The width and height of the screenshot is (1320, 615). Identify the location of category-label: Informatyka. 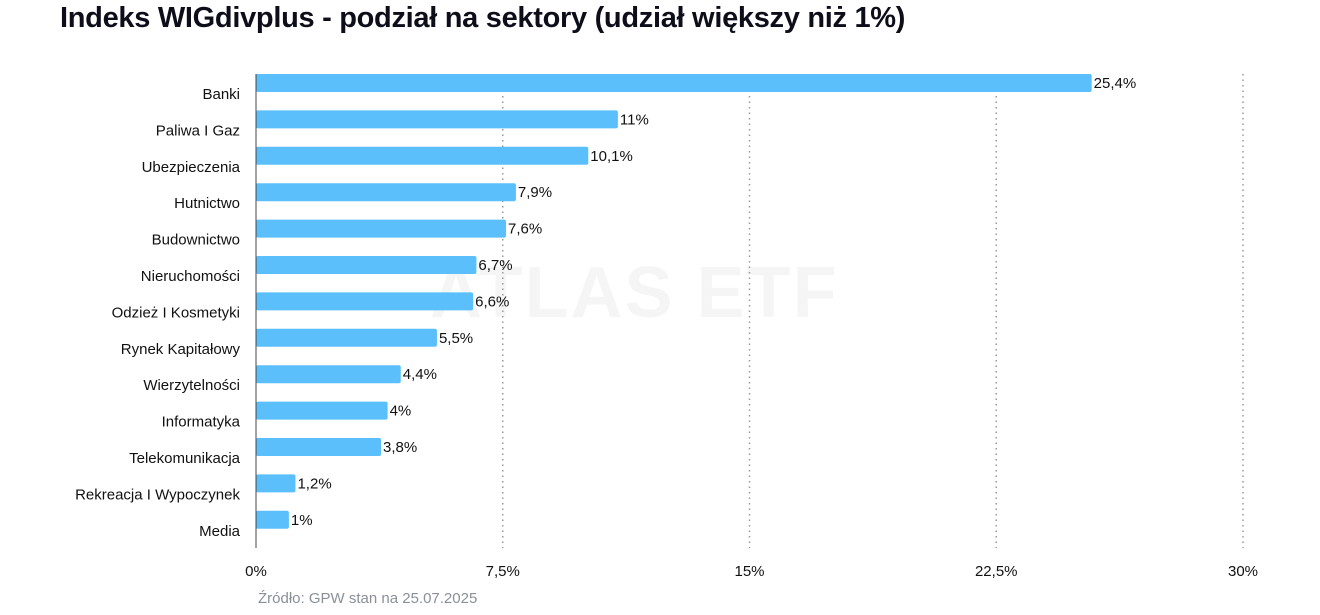
(201, 422).